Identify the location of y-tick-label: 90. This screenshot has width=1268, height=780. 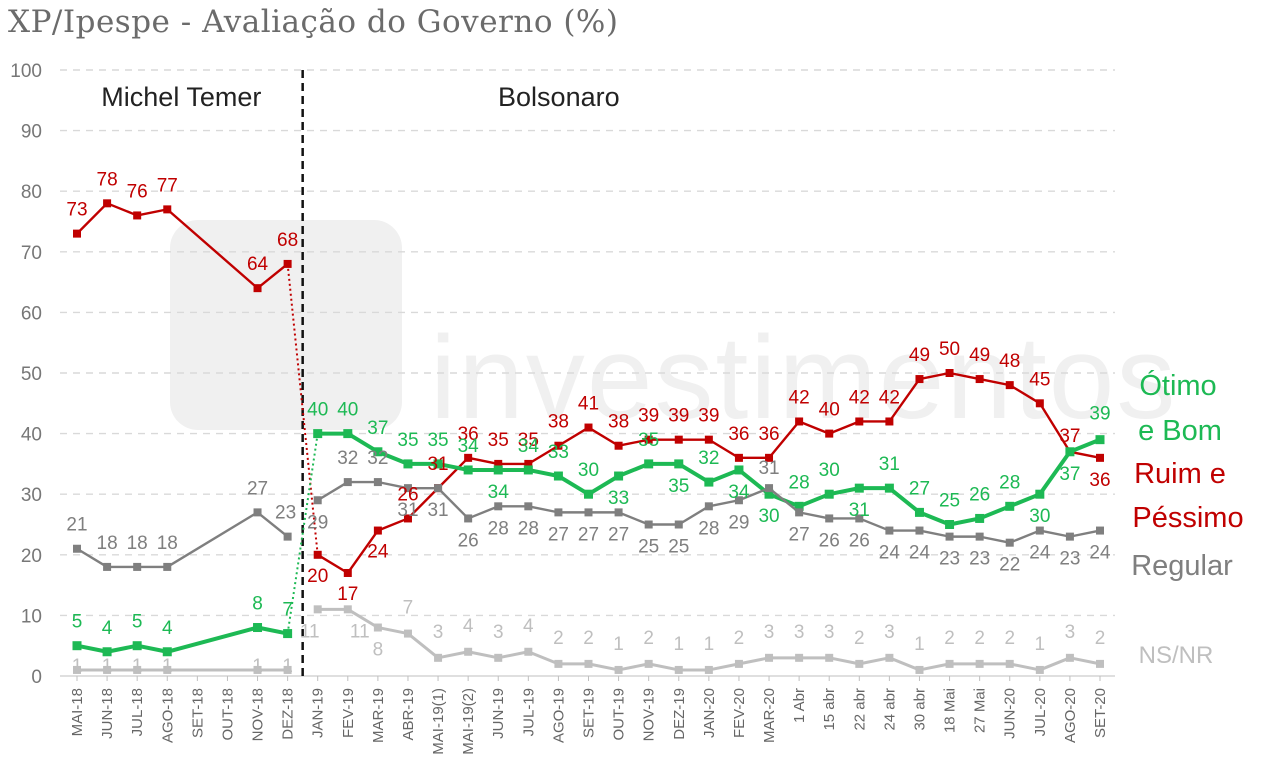
(31, 132).